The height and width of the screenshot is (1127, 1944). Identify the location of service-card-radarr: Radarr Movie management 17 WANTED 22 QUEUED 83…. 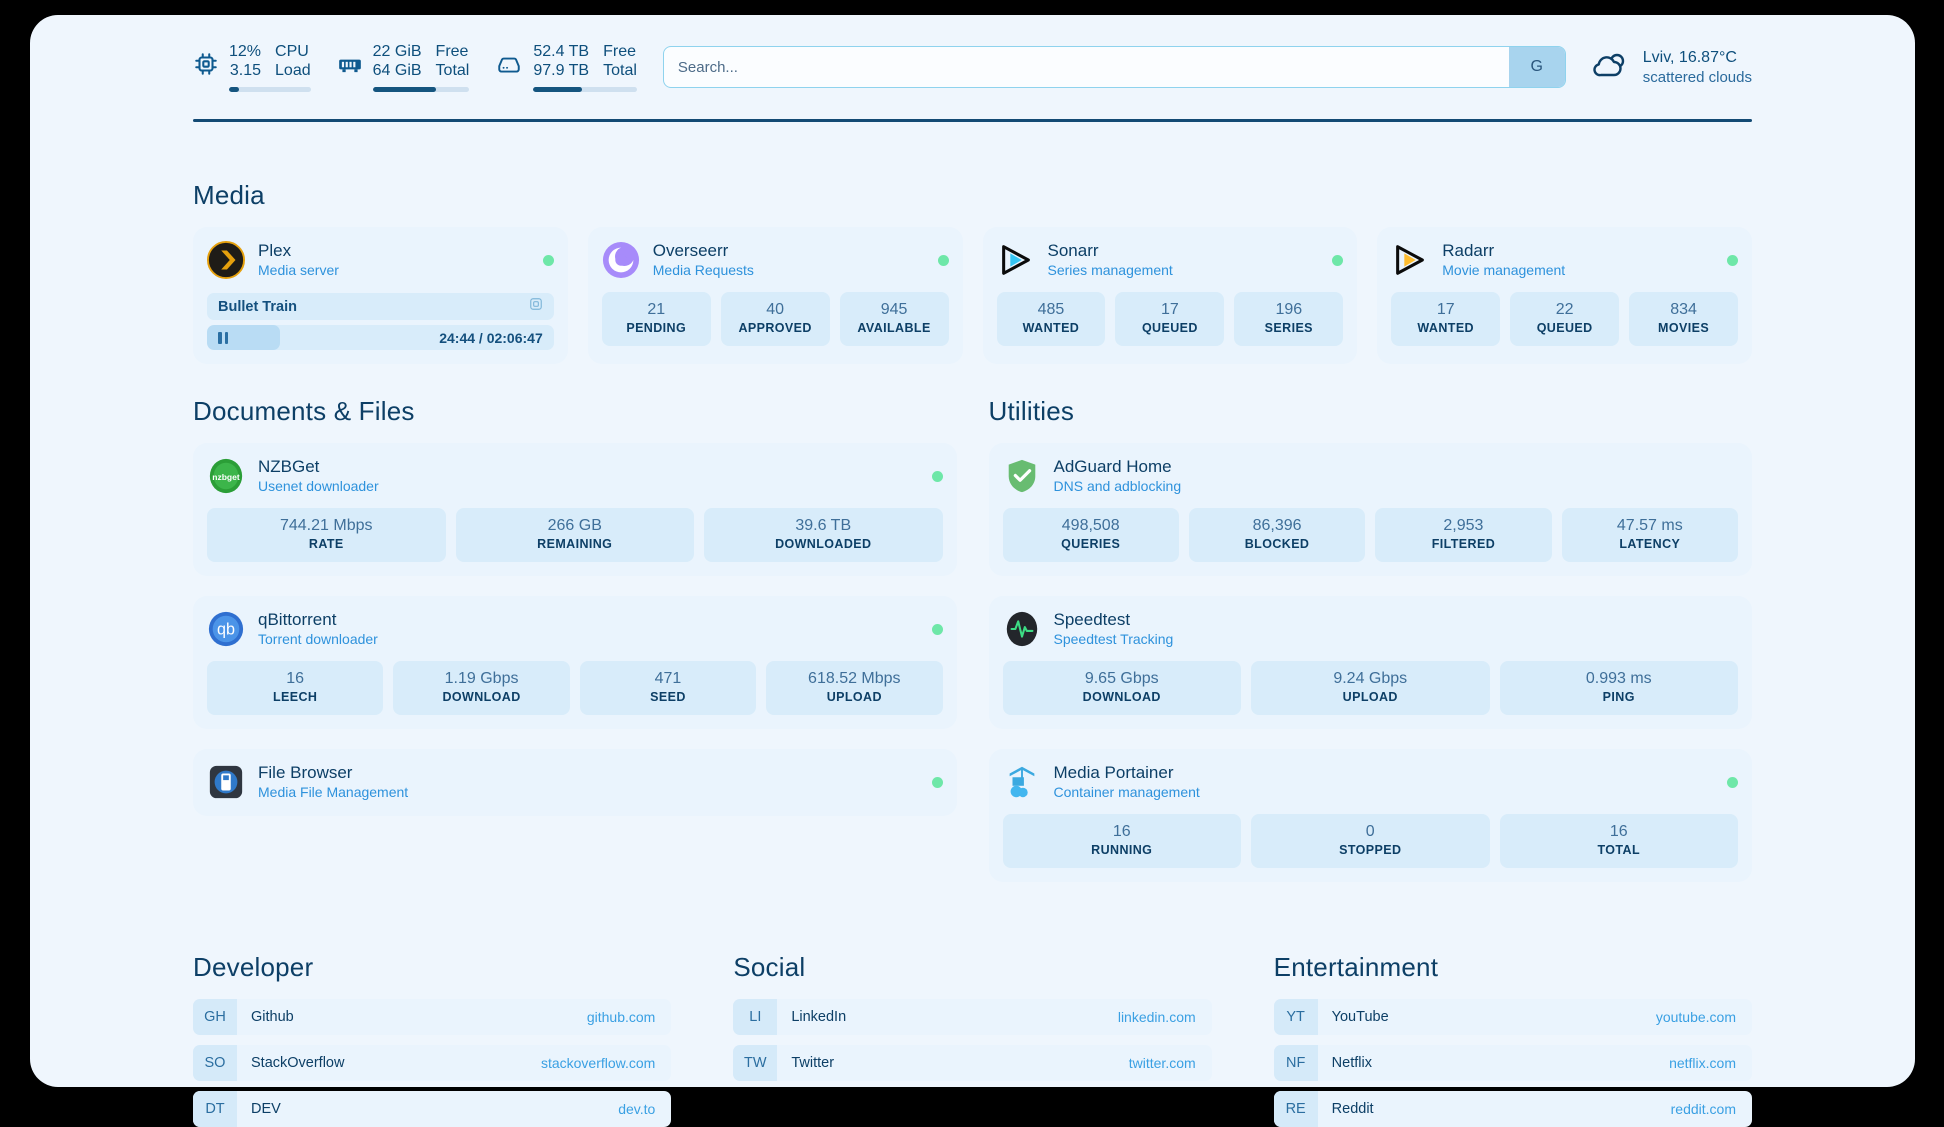
(1564, 295).